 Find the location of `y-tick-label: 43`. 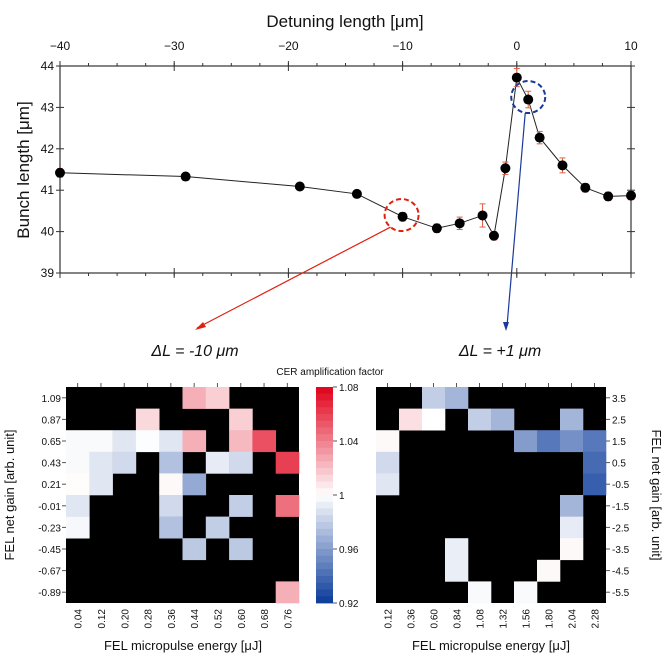

y-tick-label: 43 is located at coordinates (48, 107).